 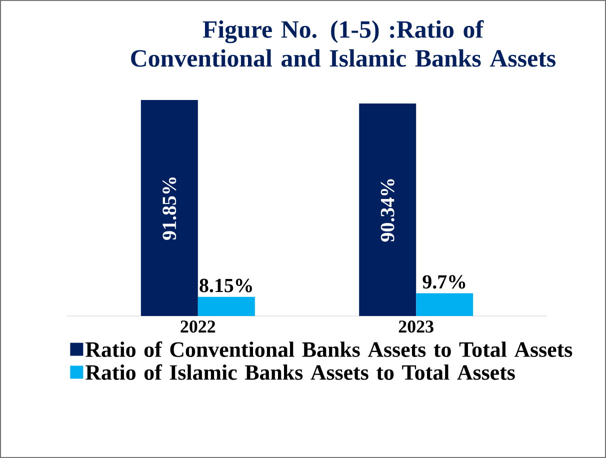 I want to click on legend-label: Ratio of Islamic Banks Assets to Total Assets, so click(x=300, y=372).